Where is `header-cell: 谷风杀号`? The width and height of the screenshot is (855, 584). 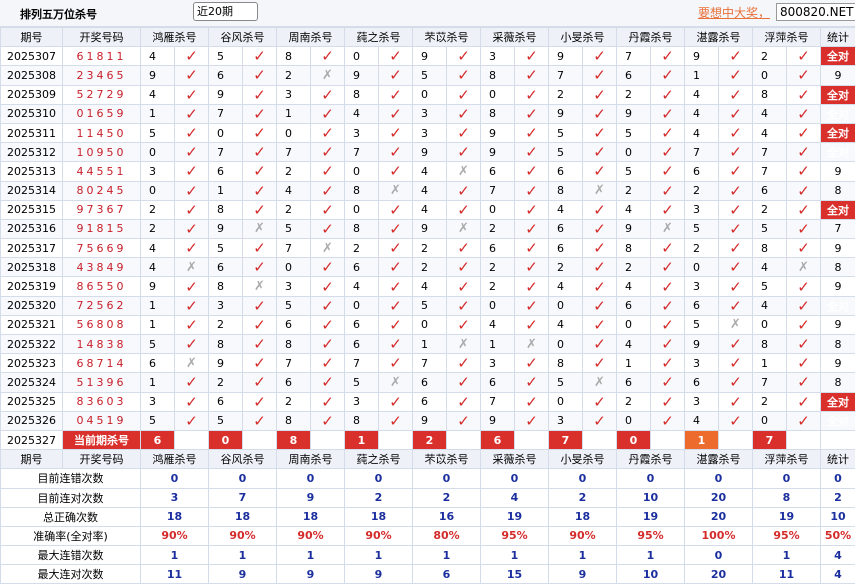
header-cell: 谷风杀号 is located at coordinates (242, 37).